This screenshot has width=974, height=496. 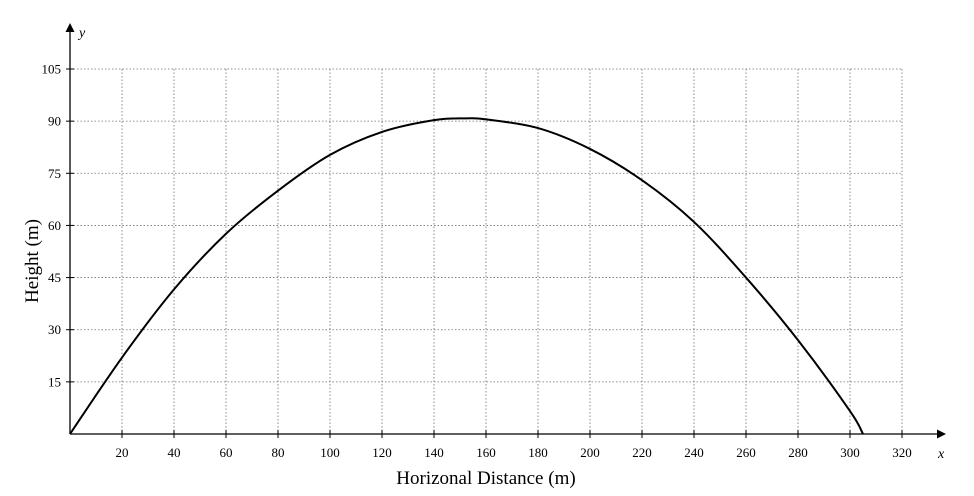 I want to click on x-tick-label: 320, so click(x=902, y=452).